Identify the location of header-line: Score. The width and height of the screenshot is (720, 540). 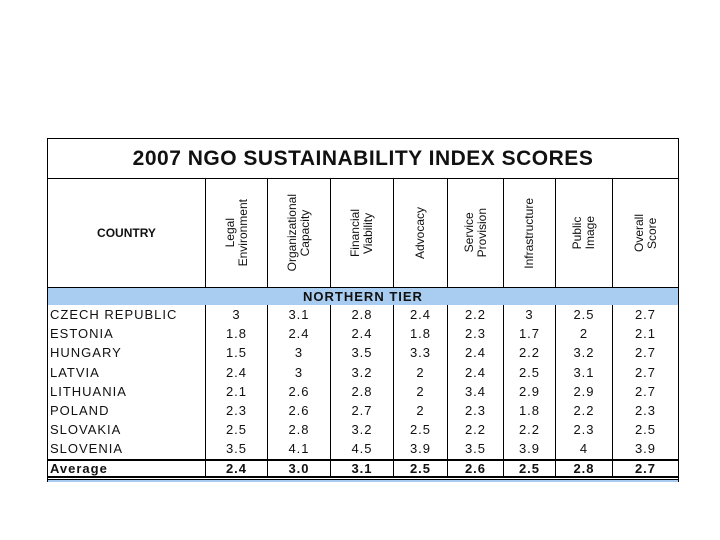
(651, 233).